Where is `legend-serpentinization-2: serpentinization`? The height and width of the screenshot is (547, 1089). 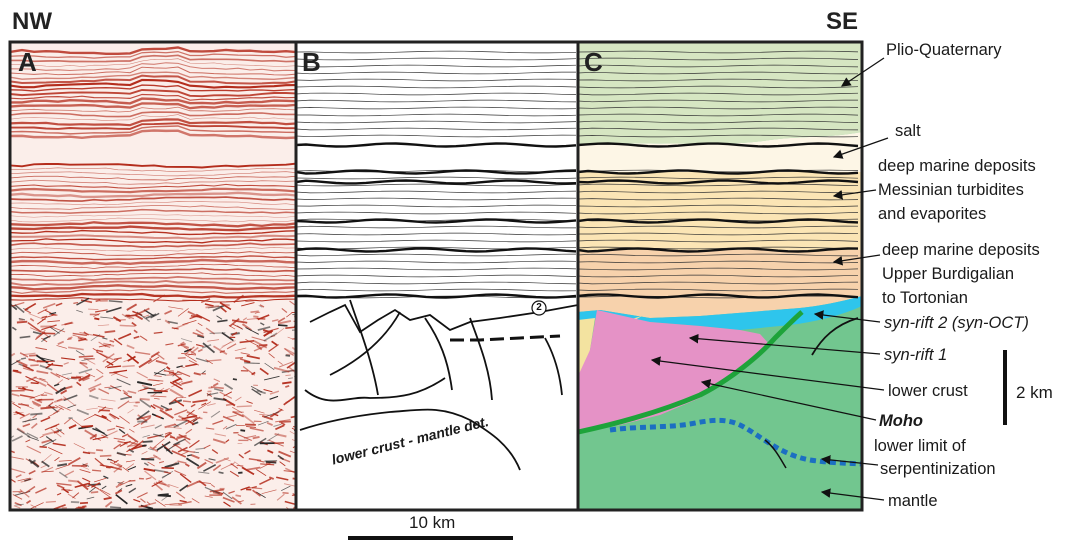 legend-serpentinization-2: serpentinization is located at coordinates (938, 469).